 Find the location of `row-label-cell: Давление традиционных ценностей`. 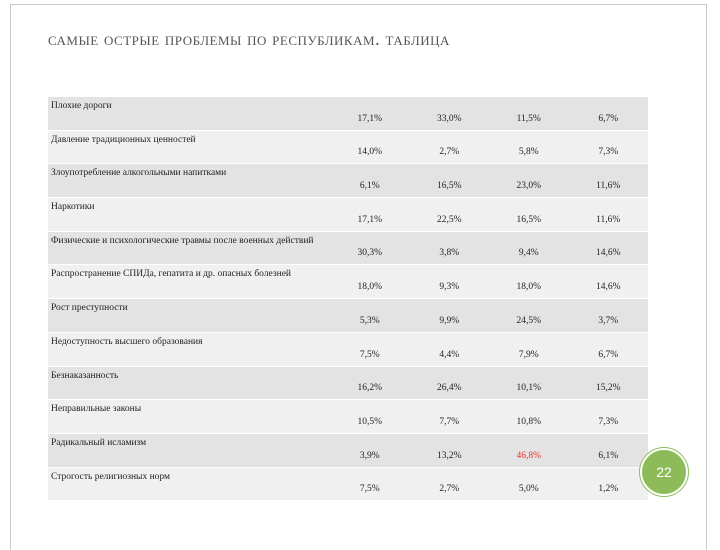

row-label-cell: Давление традиционных ценностей is located at coordinates (189, 147).